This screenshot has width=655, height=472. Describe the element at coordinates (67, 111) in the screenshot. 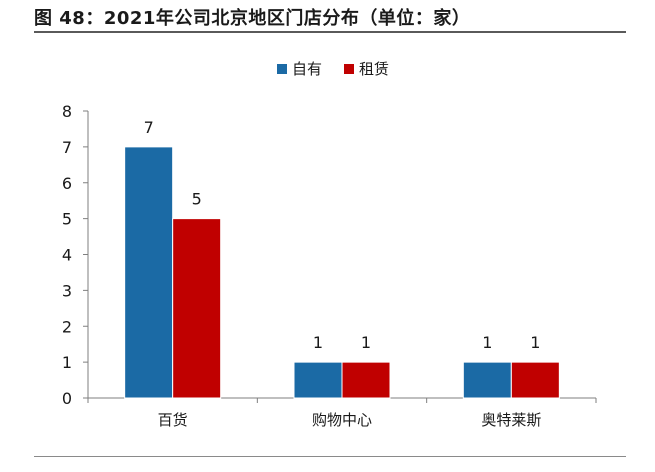

I see `y-tick-label: 8` at that location.